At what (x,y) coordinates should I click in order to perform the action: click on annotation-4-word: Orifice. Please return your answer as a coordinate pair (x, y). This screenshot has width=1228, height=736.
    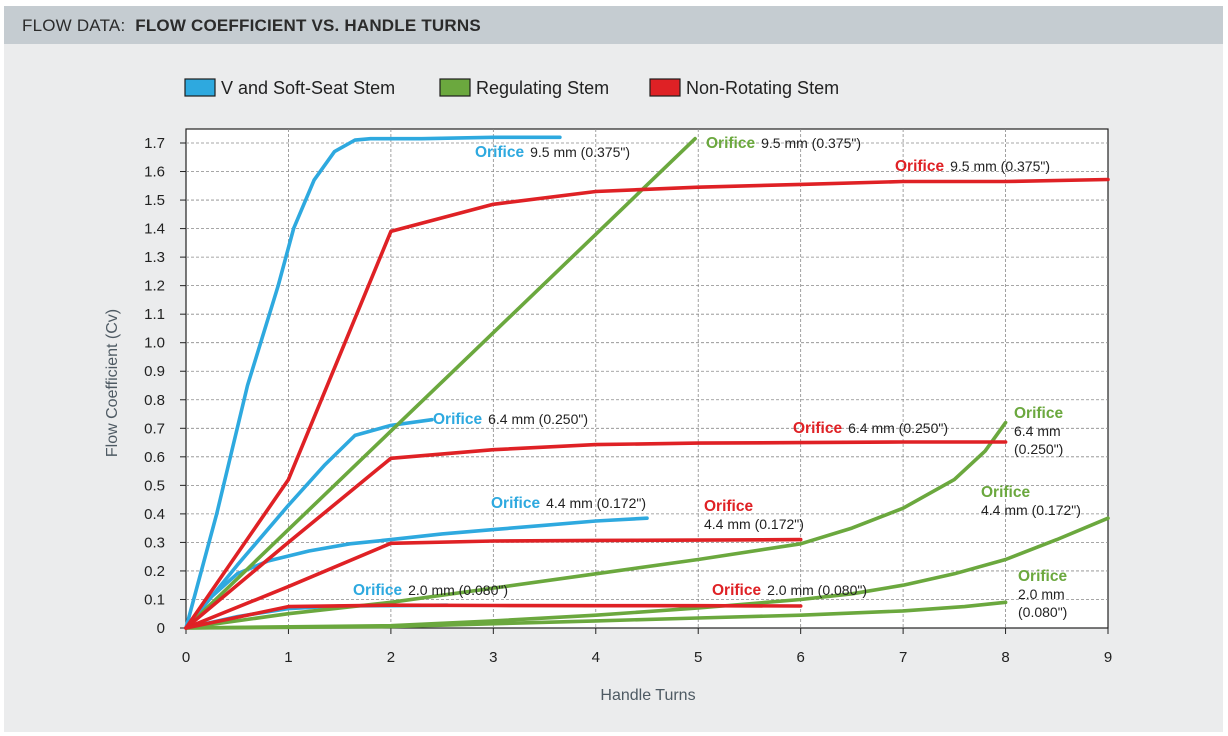
    Looking at the image, I should click on (377, 590).